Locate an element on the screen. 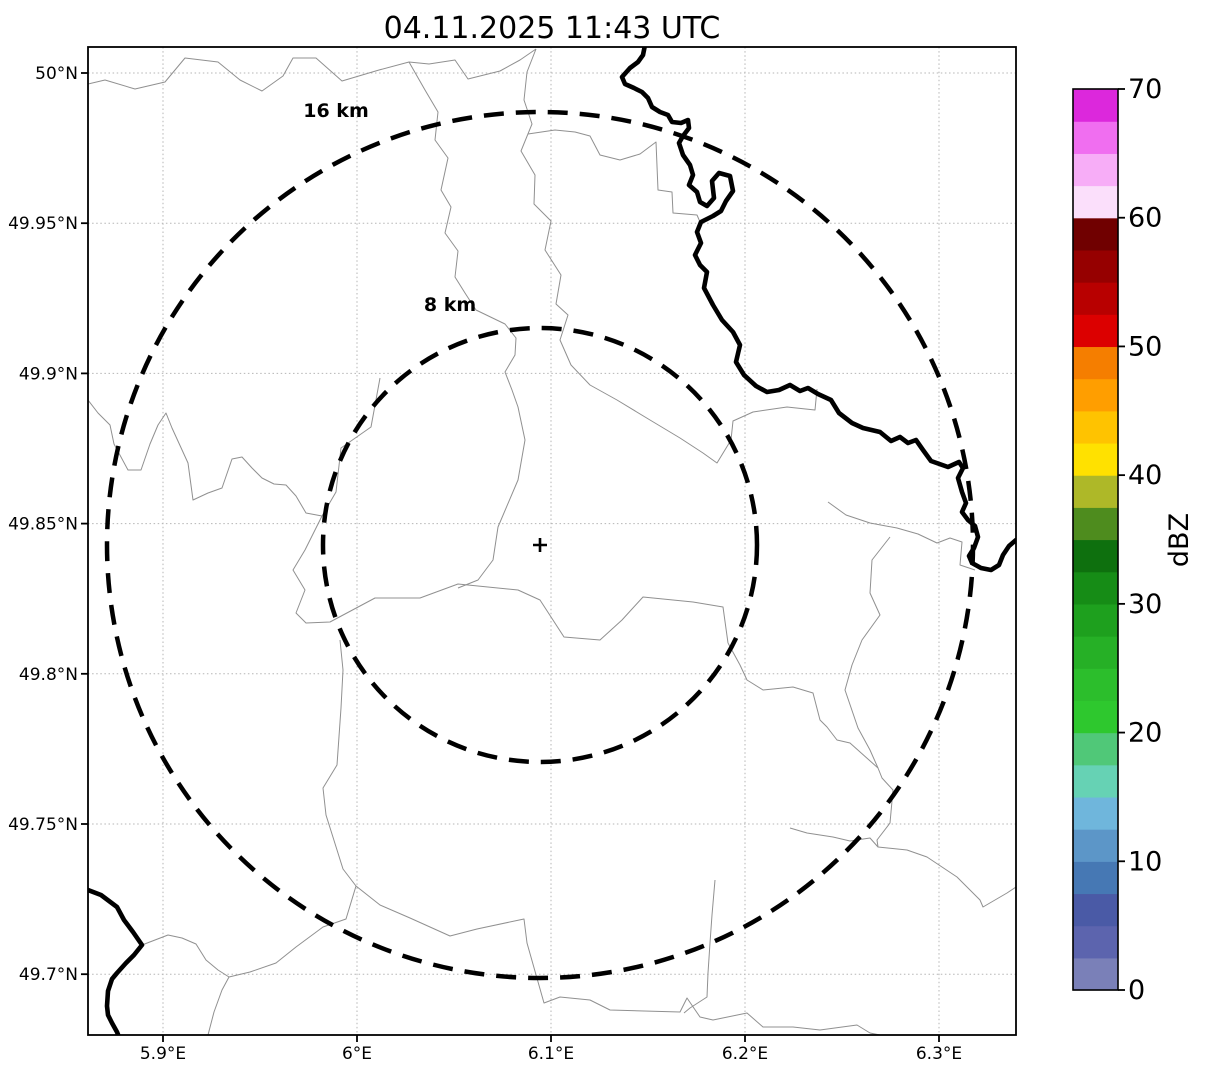 The image size is (1207, 1069). y-axis-tick-label: 49.75°N is located at coordinates (43, 825).